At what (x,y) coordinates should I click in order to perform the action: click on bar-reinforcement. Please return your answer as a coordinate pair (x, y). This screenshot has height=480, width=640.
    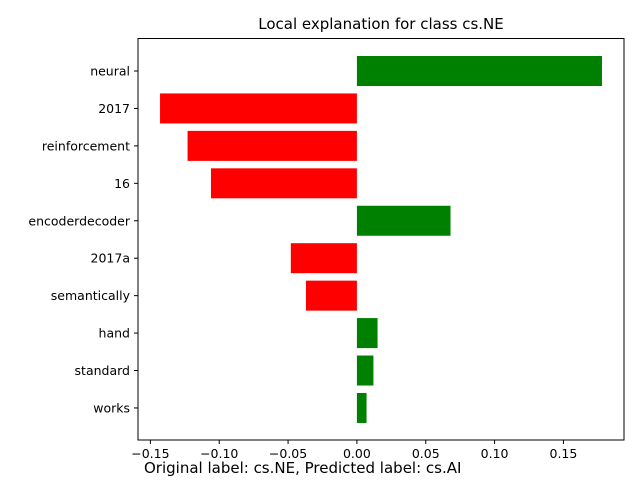
    Looking at the image, I should click on (272, 145).